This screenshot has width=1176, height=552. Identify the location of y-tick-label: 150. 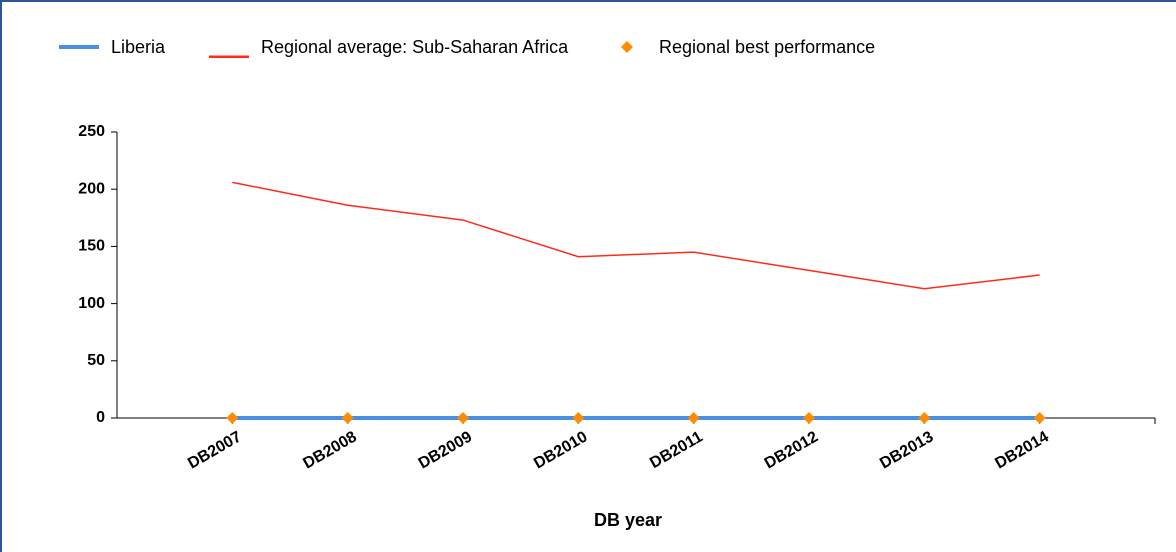
(91, 246).